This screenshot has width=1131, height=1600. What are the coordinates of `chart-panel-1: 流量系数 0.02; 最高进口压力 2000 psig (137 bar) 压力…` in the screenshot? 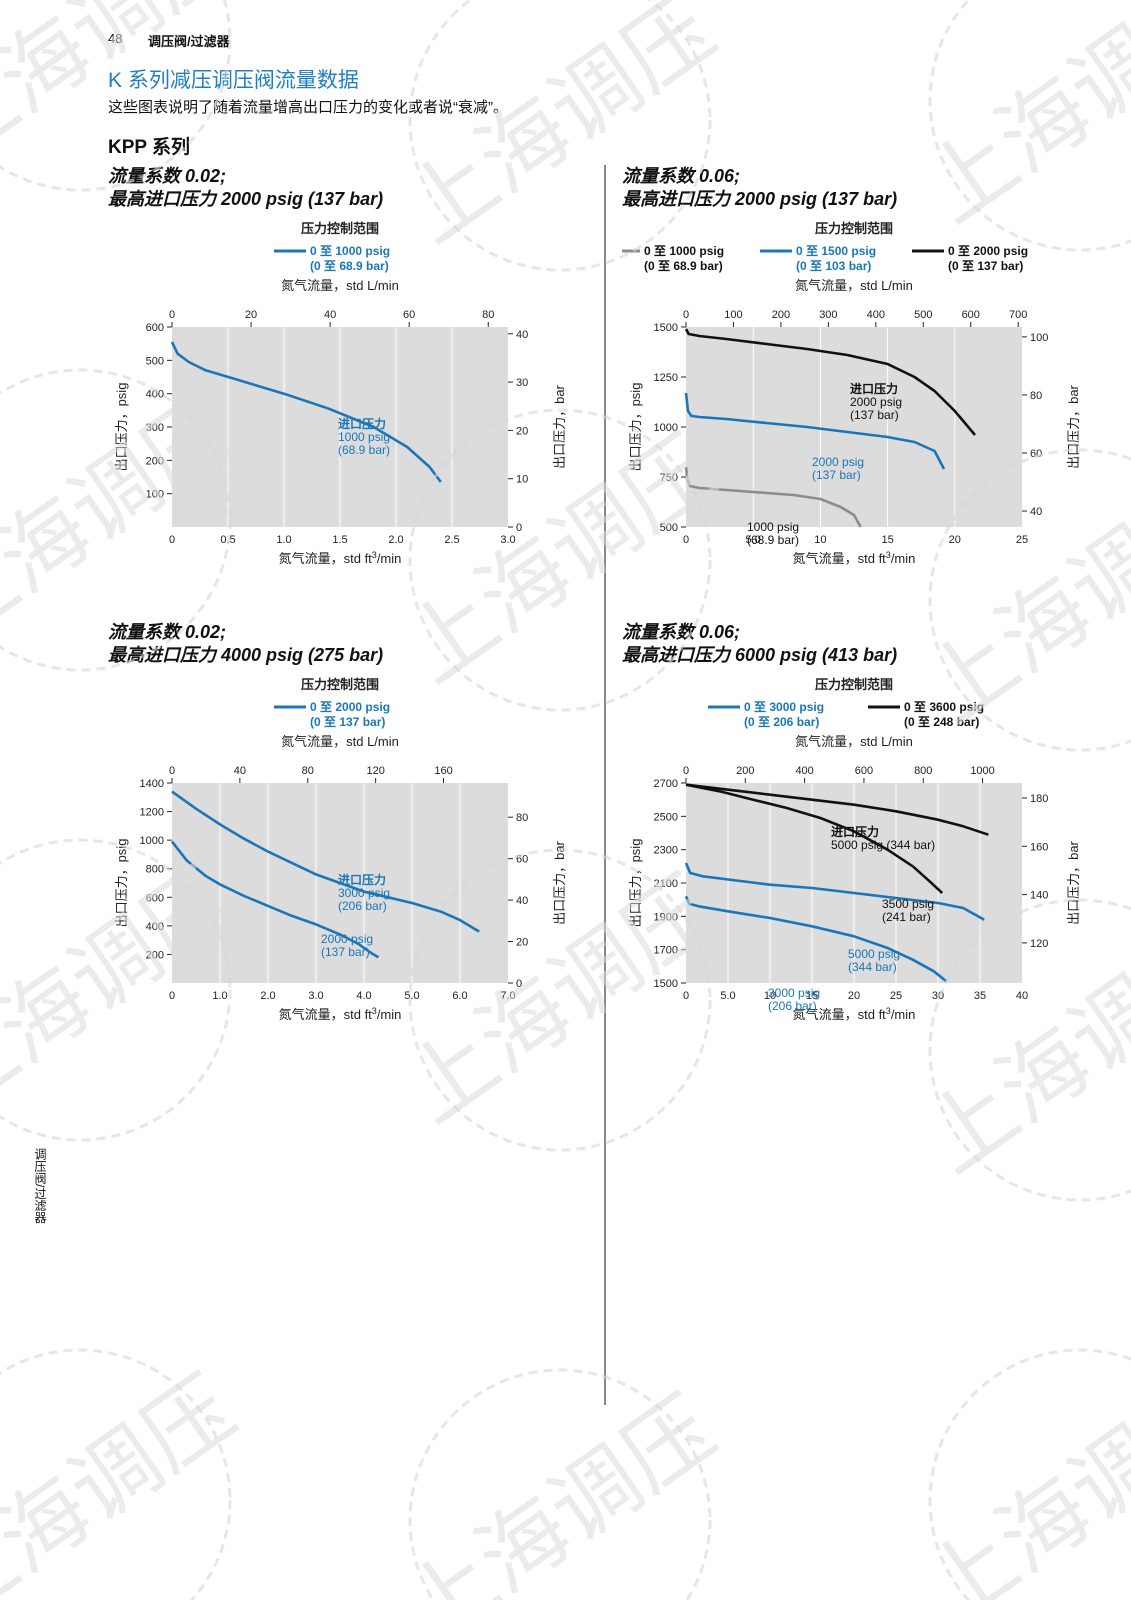 It's located at (358, 395).